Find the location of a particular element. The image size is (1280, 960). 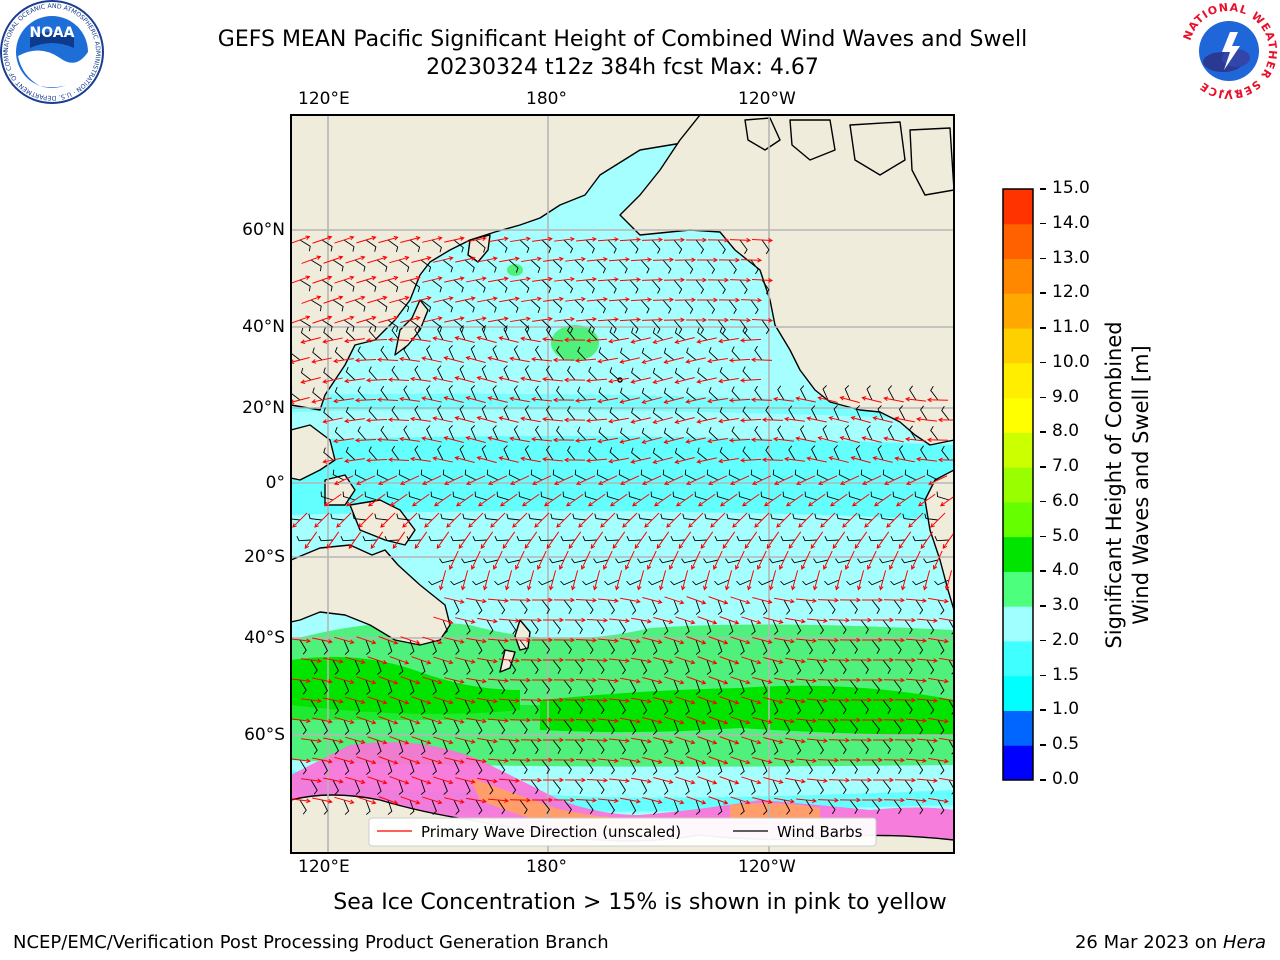

lat-label-20n: 20°N is located at coordinates (263, 408).